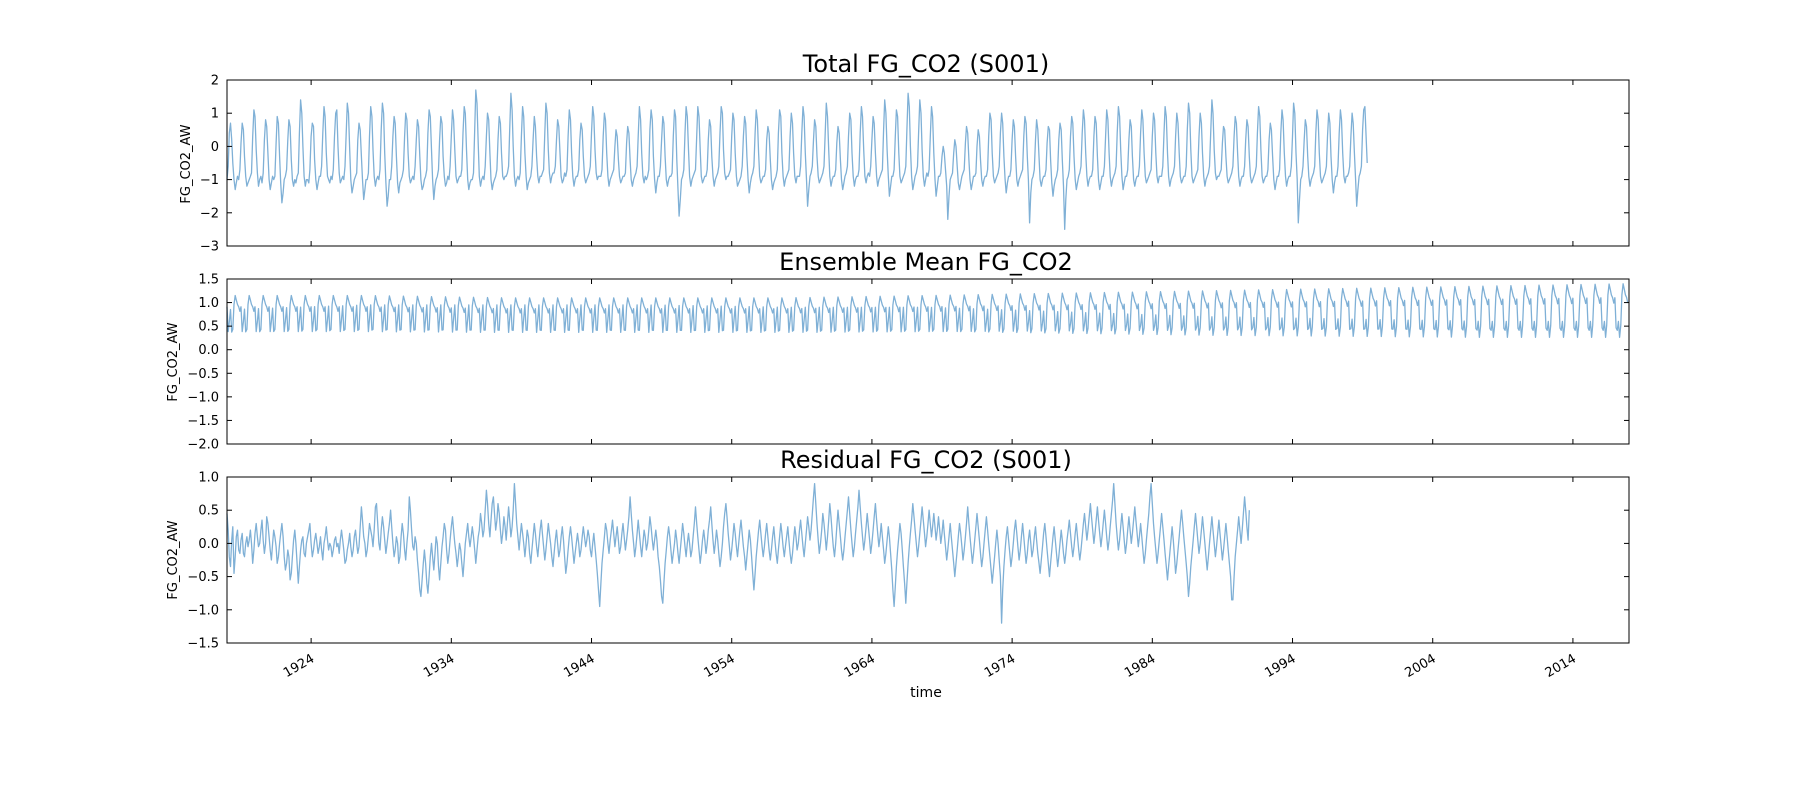 This screenshot has height=800, width=1800. What do you see at coordinates (926, 460) in the screenshot?
I see `panel-residual-title: Residual FG_CO2 (S001)` at bounding box center [926, 460].